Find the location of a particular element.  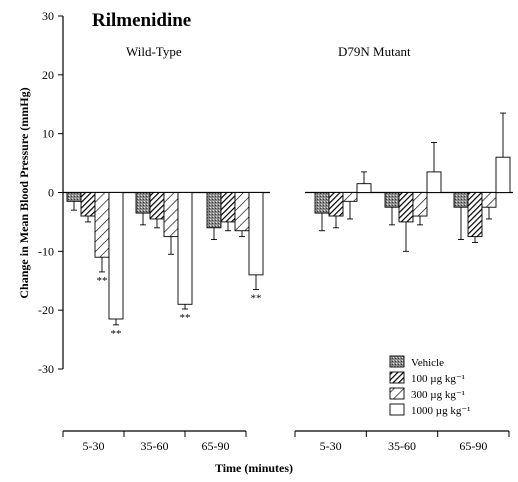

legend-entry: 1000 µg kg⁻¹ is located at coordinates (440, 411).